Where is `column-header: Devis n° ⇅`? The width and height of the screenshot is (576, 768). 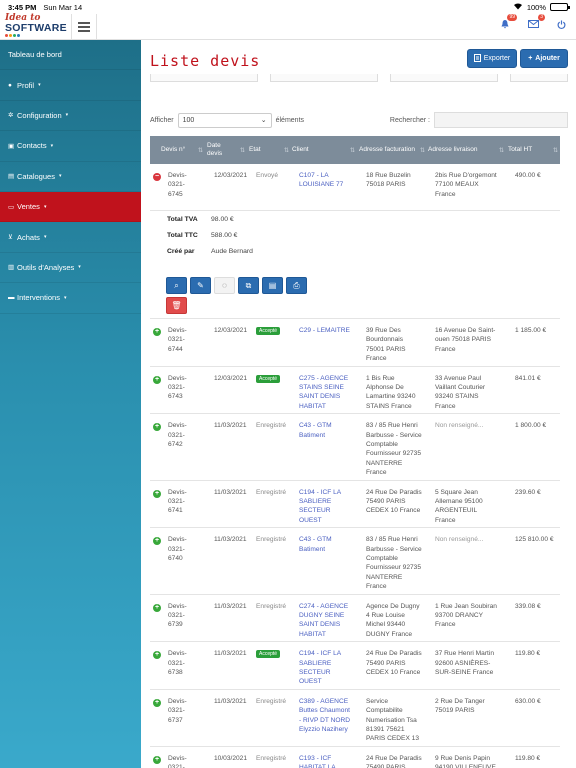 column-header: Devis n° ⇅ is located at coordinates (183, 150).